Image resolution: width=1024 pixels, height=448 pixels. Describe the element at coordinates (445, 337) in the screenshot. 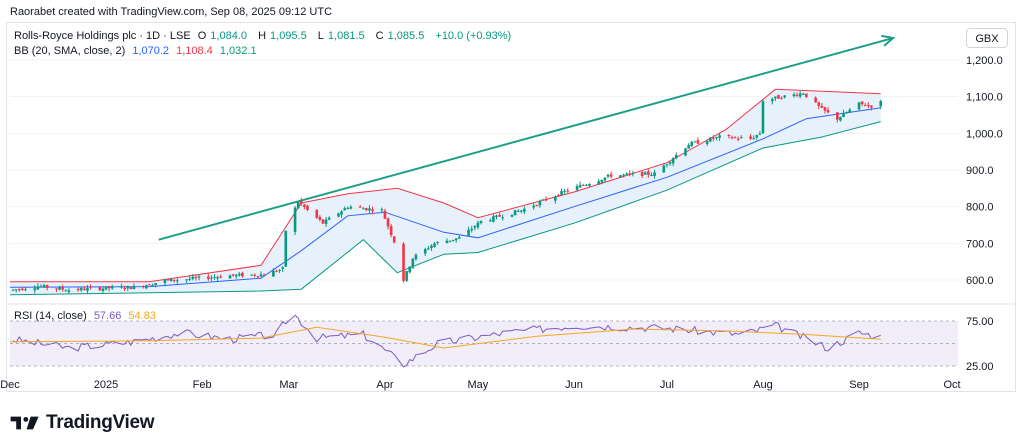

I see `rsi-ma-line` at that location.